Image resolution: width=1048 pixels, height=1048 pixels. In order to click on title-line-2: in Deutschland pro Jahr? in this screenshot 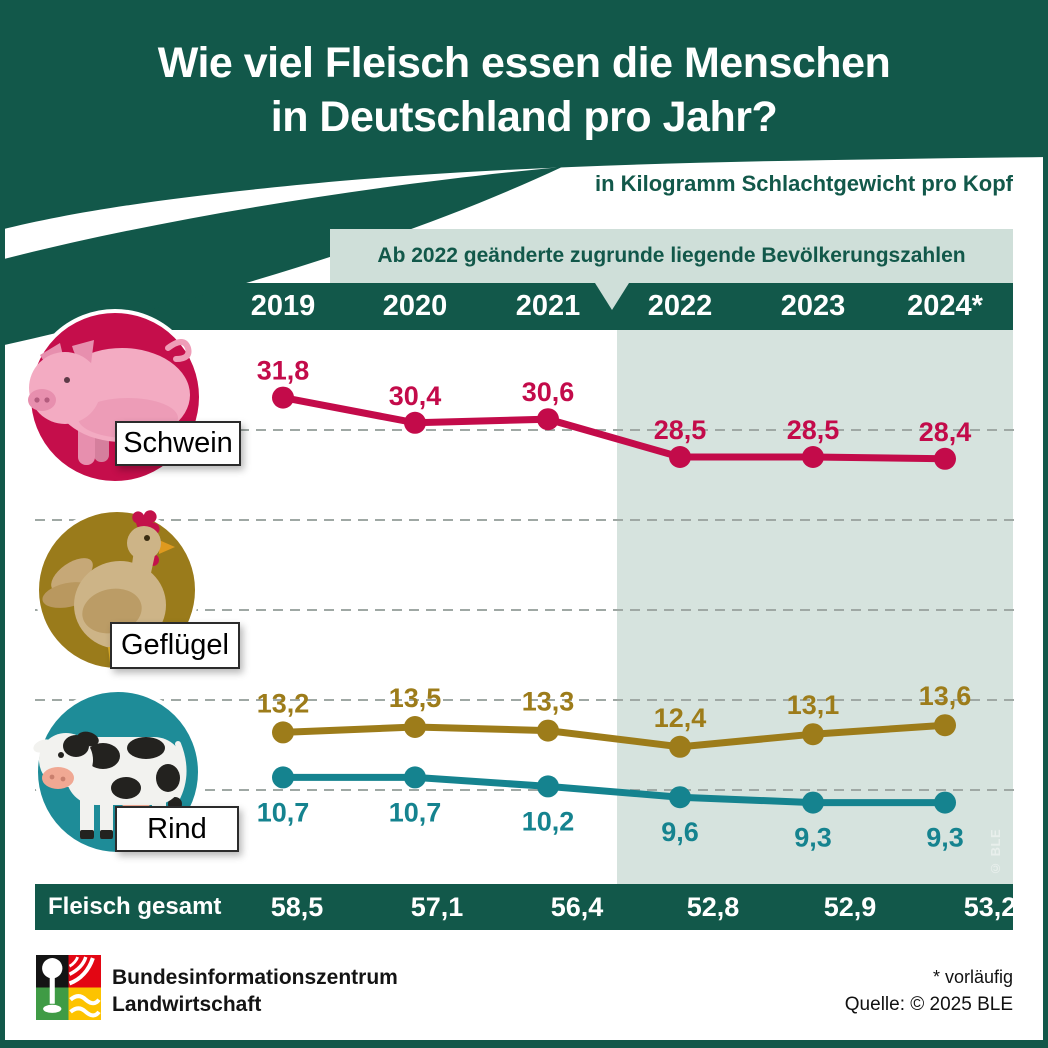, I will do `click(524, 117)`.